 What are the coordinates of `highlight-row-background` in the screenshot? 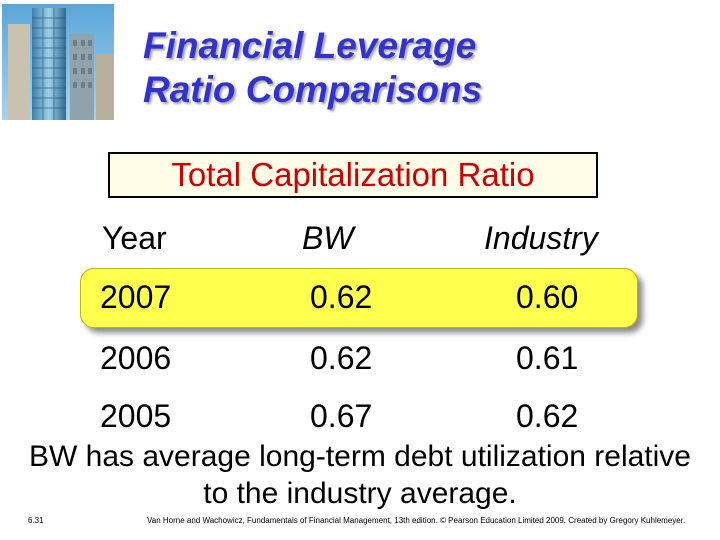 It's located at (359, 298).